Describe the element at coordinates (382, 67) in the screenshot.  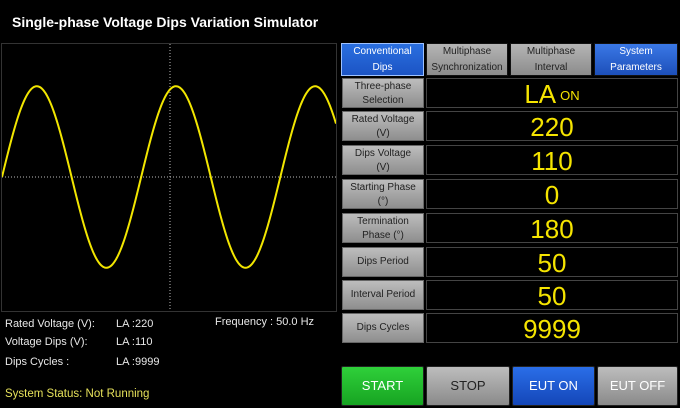
I see `tab-label-line2: Dips` at that location.